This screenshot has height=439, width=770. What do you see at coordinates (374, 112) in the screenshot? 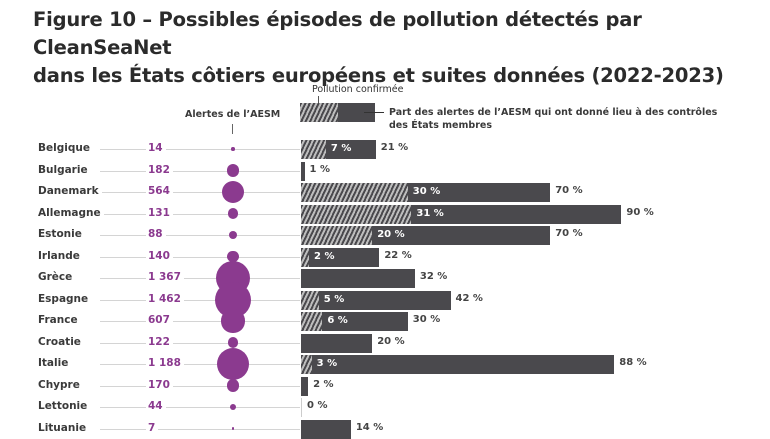
I see `legend-pointer` at bounding box center [374, 112].